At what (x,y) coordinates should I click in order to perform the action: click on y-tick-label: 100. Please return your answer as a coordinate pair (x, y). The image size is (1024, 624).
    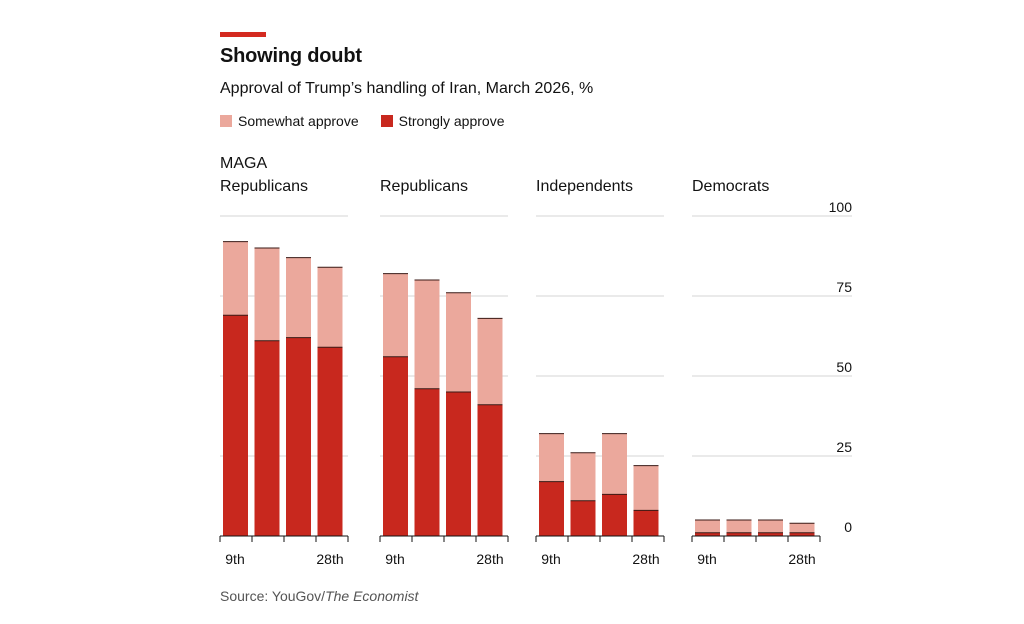
    Looking at the image, I should click on (841, 207).